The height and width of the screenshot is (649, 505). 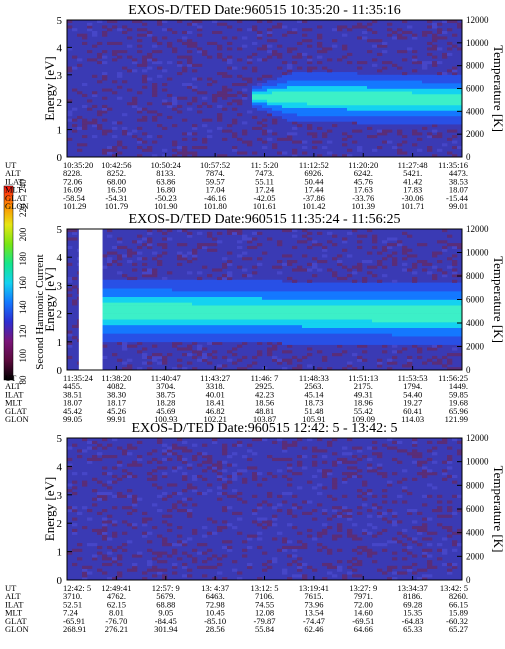 What do you see at coordinates (60, 467) in the screenshot?
I see `y-tick-label: 4` at bounding box center [60, 467].